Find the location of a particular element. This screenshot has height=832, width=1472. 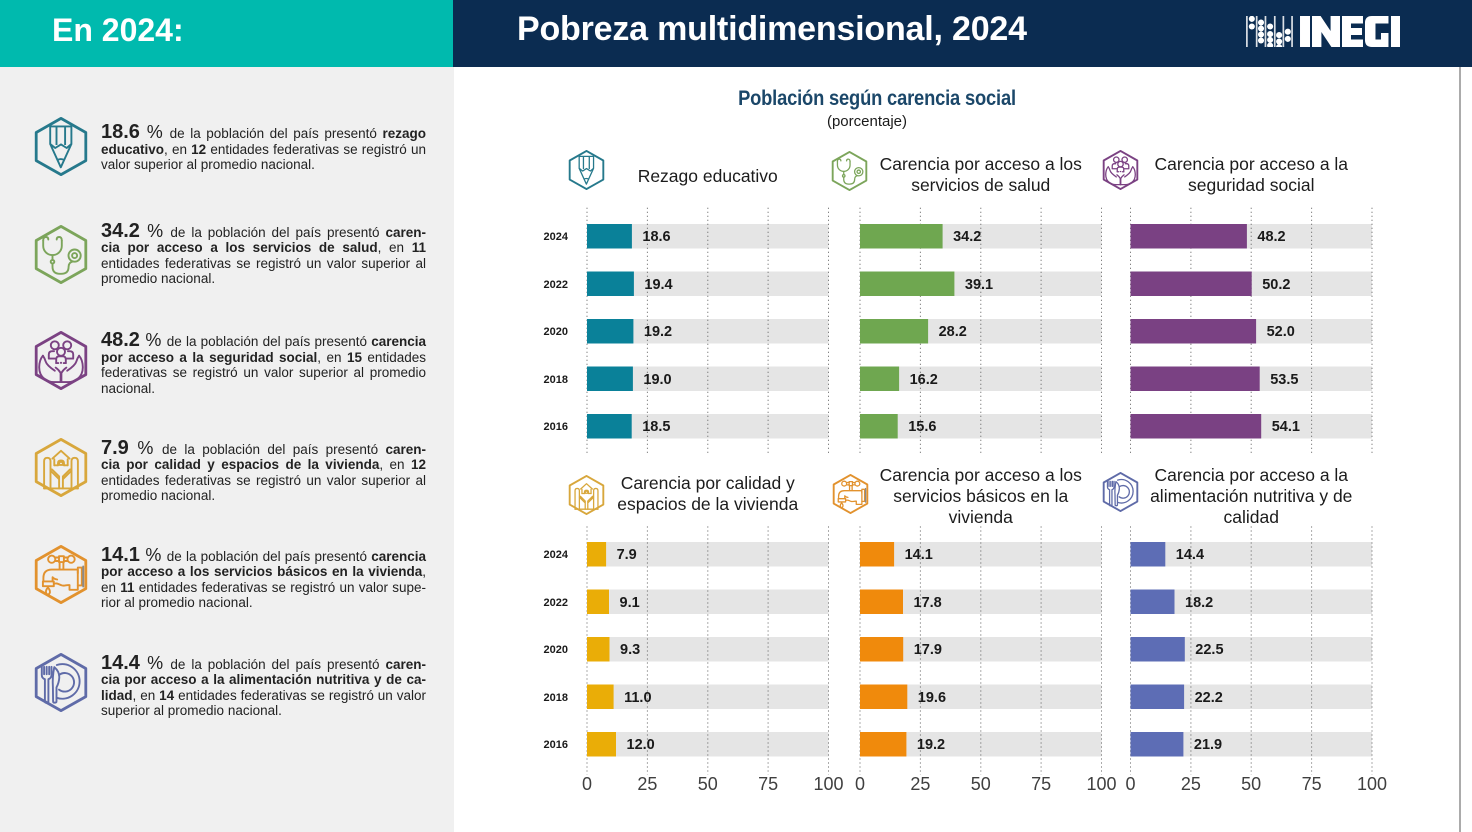

svg-text: 28.2 is located at coordinates (953, 332).